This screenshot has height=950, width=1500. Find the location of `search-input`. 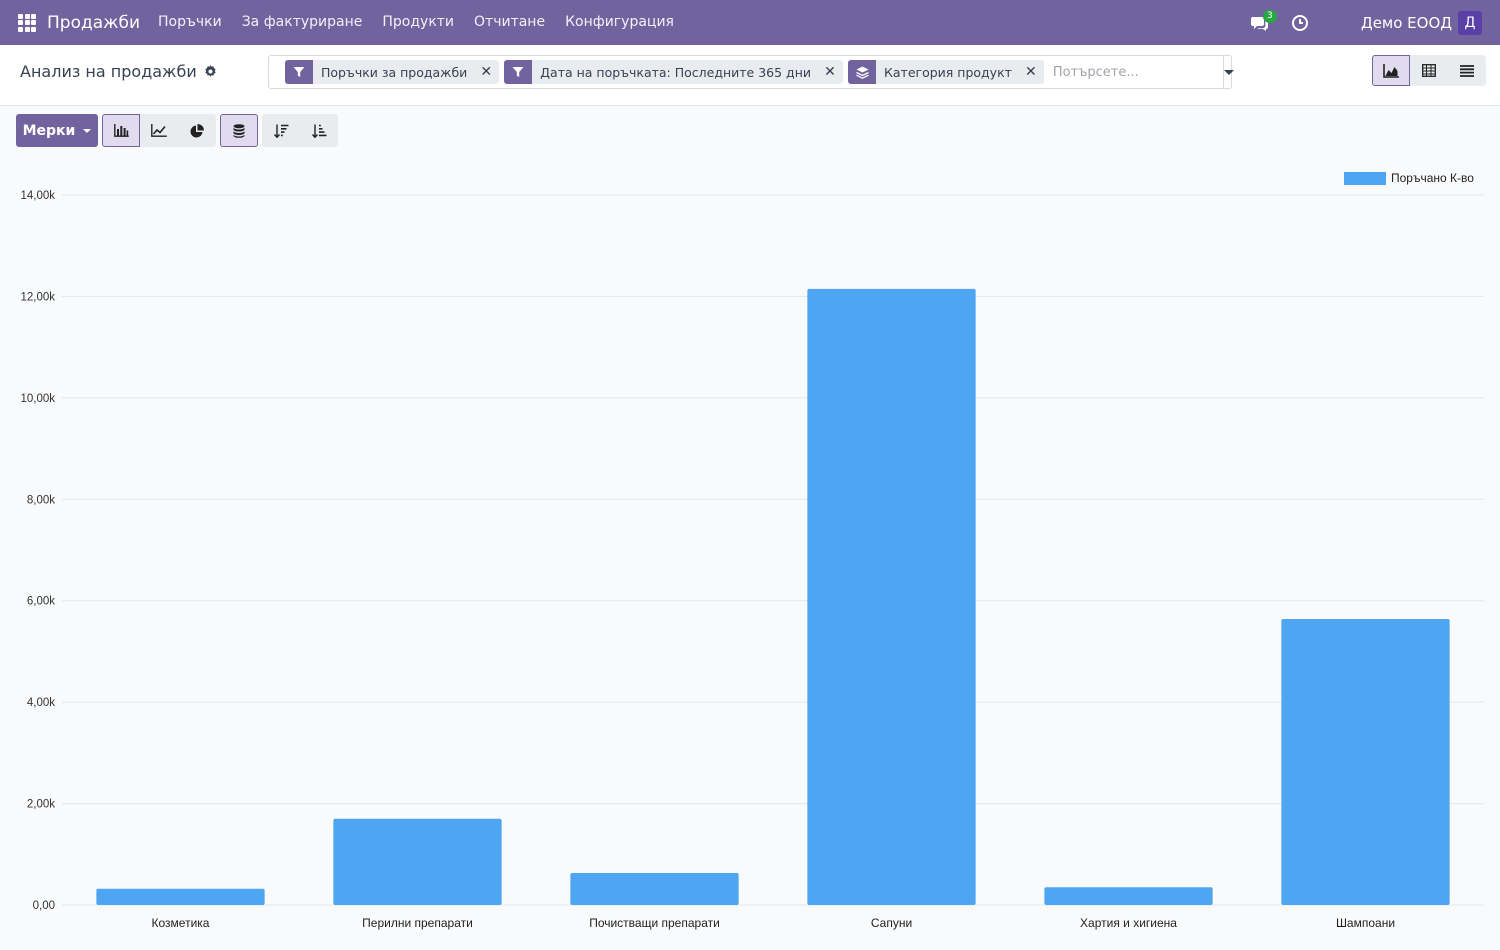

search-input is located at coordinates (1135, 72).